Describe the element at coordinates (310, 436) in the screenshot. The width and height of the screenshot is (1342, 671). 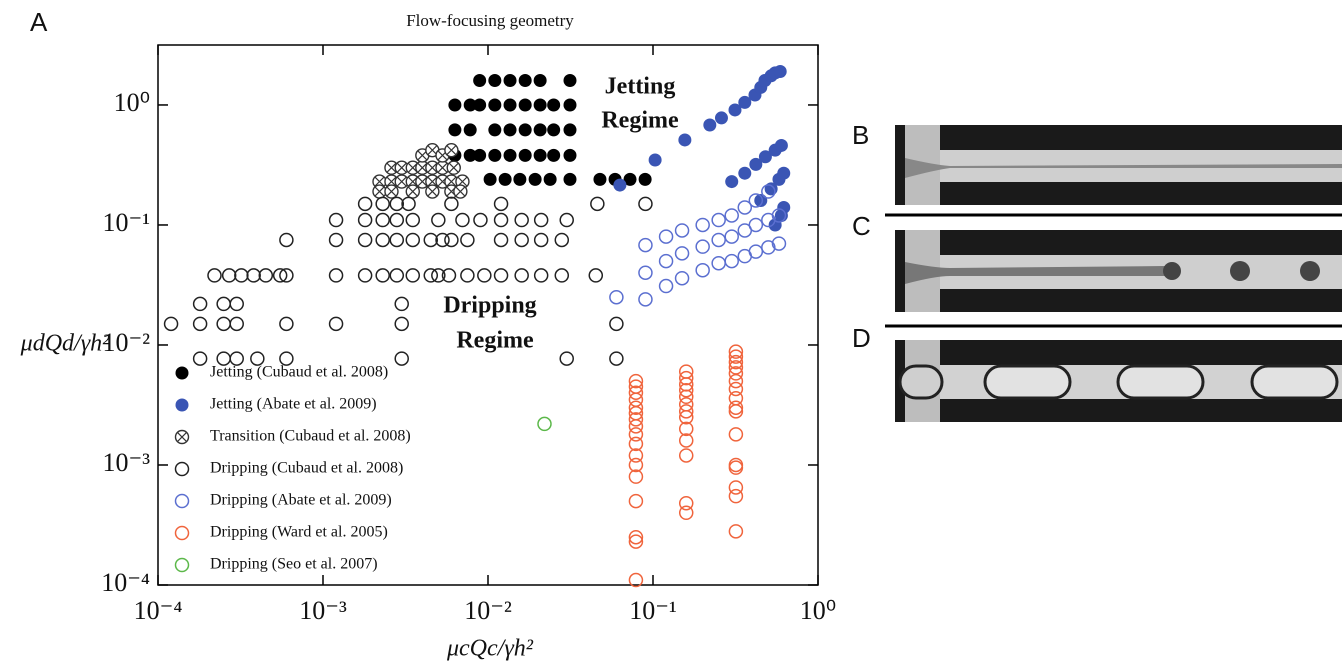
I see `legend-label: Transition (Cubaud et al. 2008)` at that location.